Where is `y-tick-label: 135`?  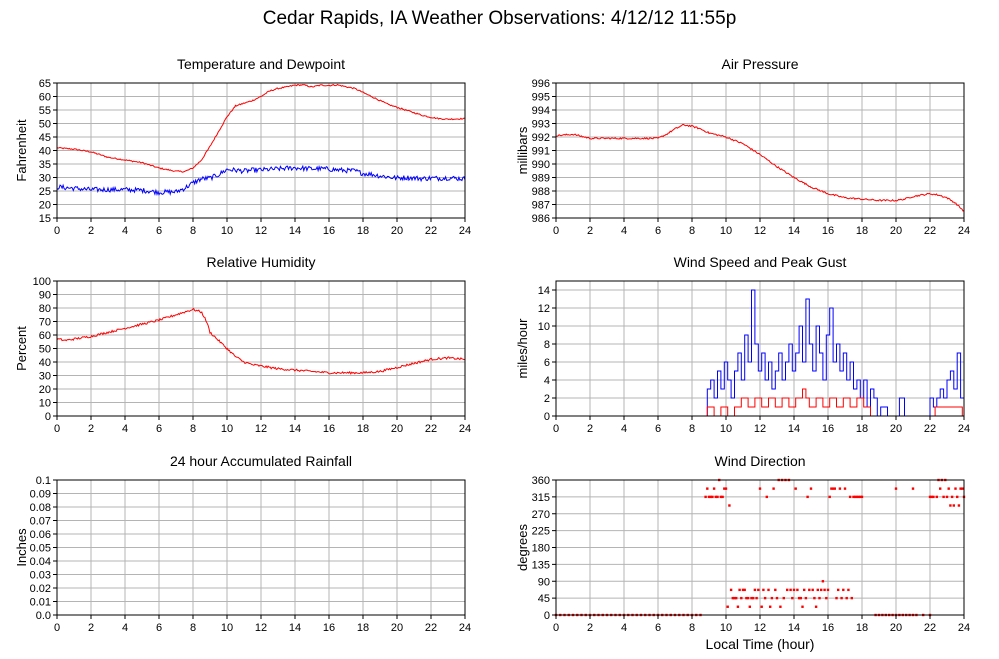
y-tick-label: 135 is located at coordinates (541, 565).